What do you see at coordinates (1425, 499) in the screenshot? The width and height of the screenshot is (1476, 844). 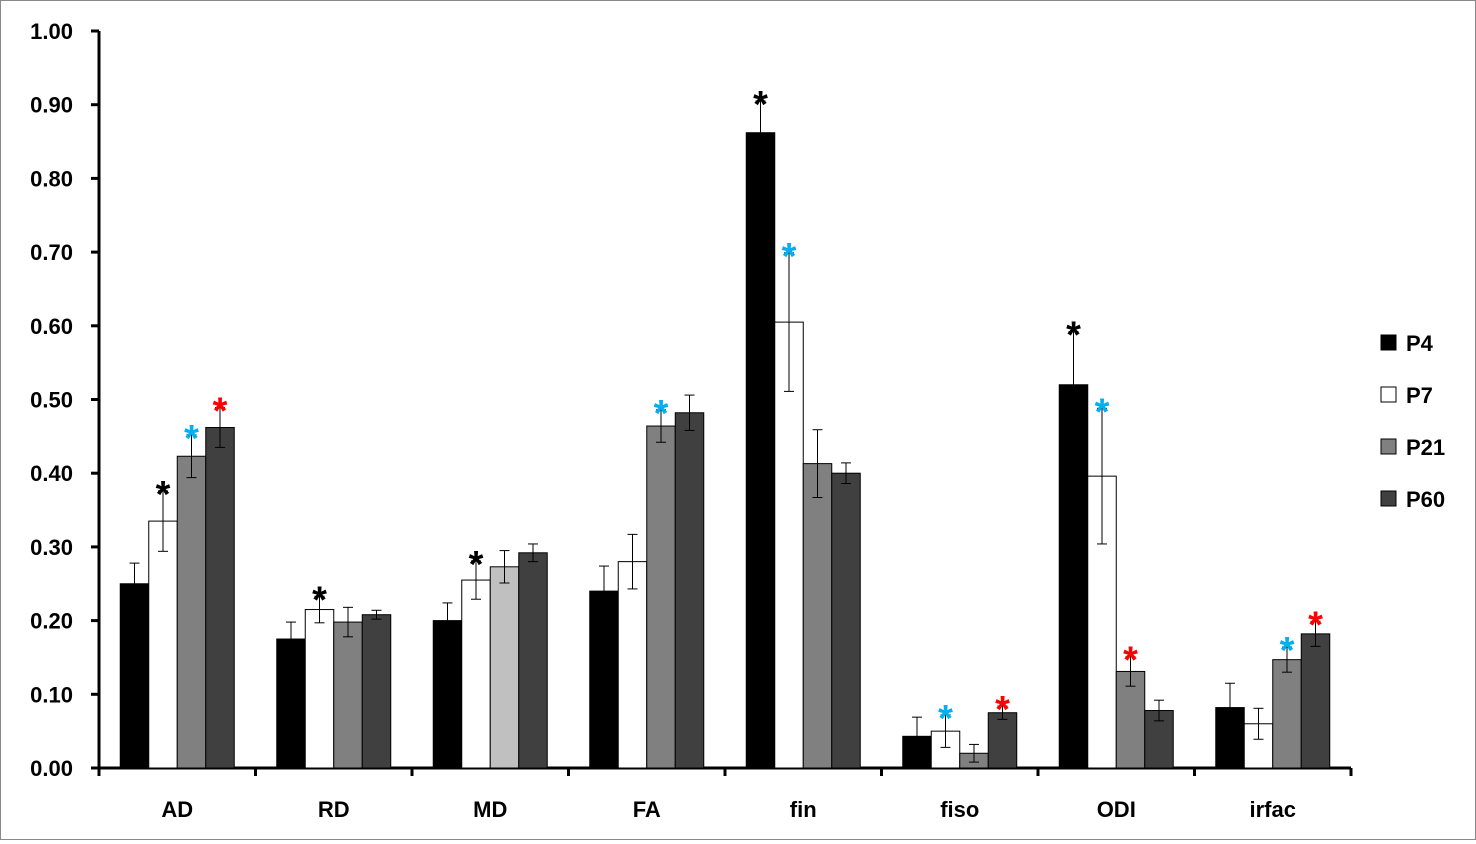 I see `legend-label-P60: P60` at bounding box center [1425, 499].